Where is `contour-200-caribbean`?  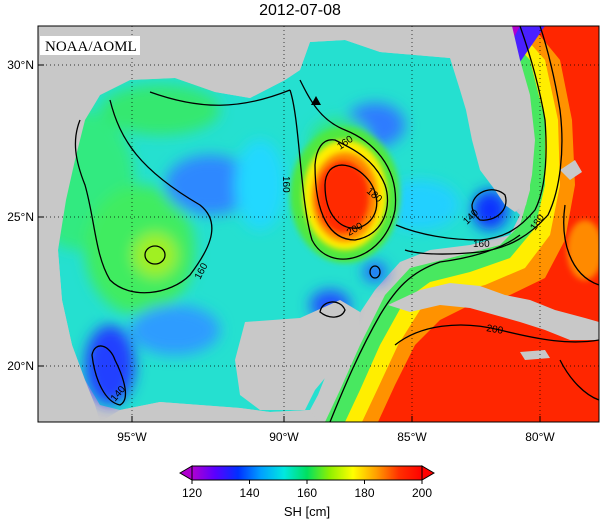 contour-200-caribbean is located at coordinates (496, 335).